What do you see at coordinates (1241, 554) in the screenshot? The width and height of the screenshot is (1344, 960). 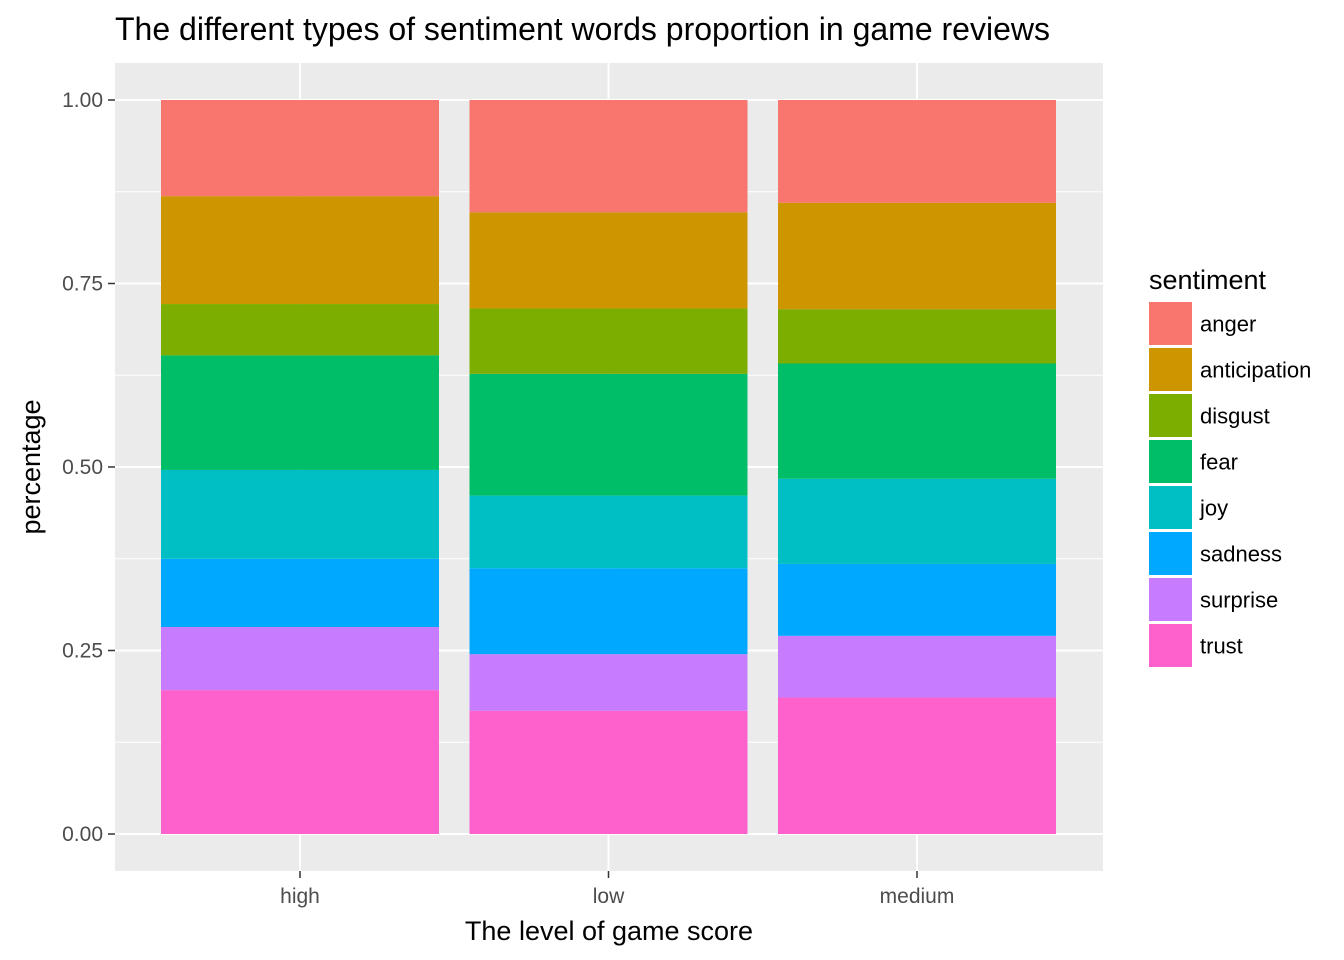 I see `legend-label-sadness: sadness` at bounding box center [1241, 554].